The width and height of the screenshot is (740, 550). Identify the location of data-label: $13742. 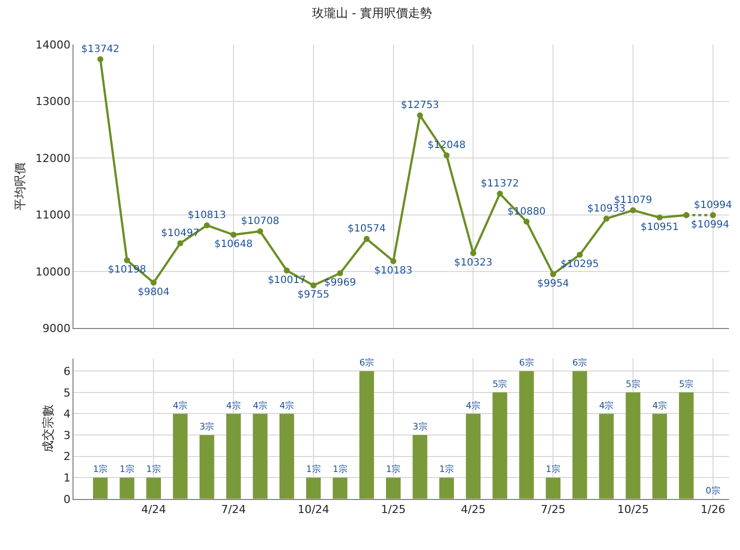
(100, 49).